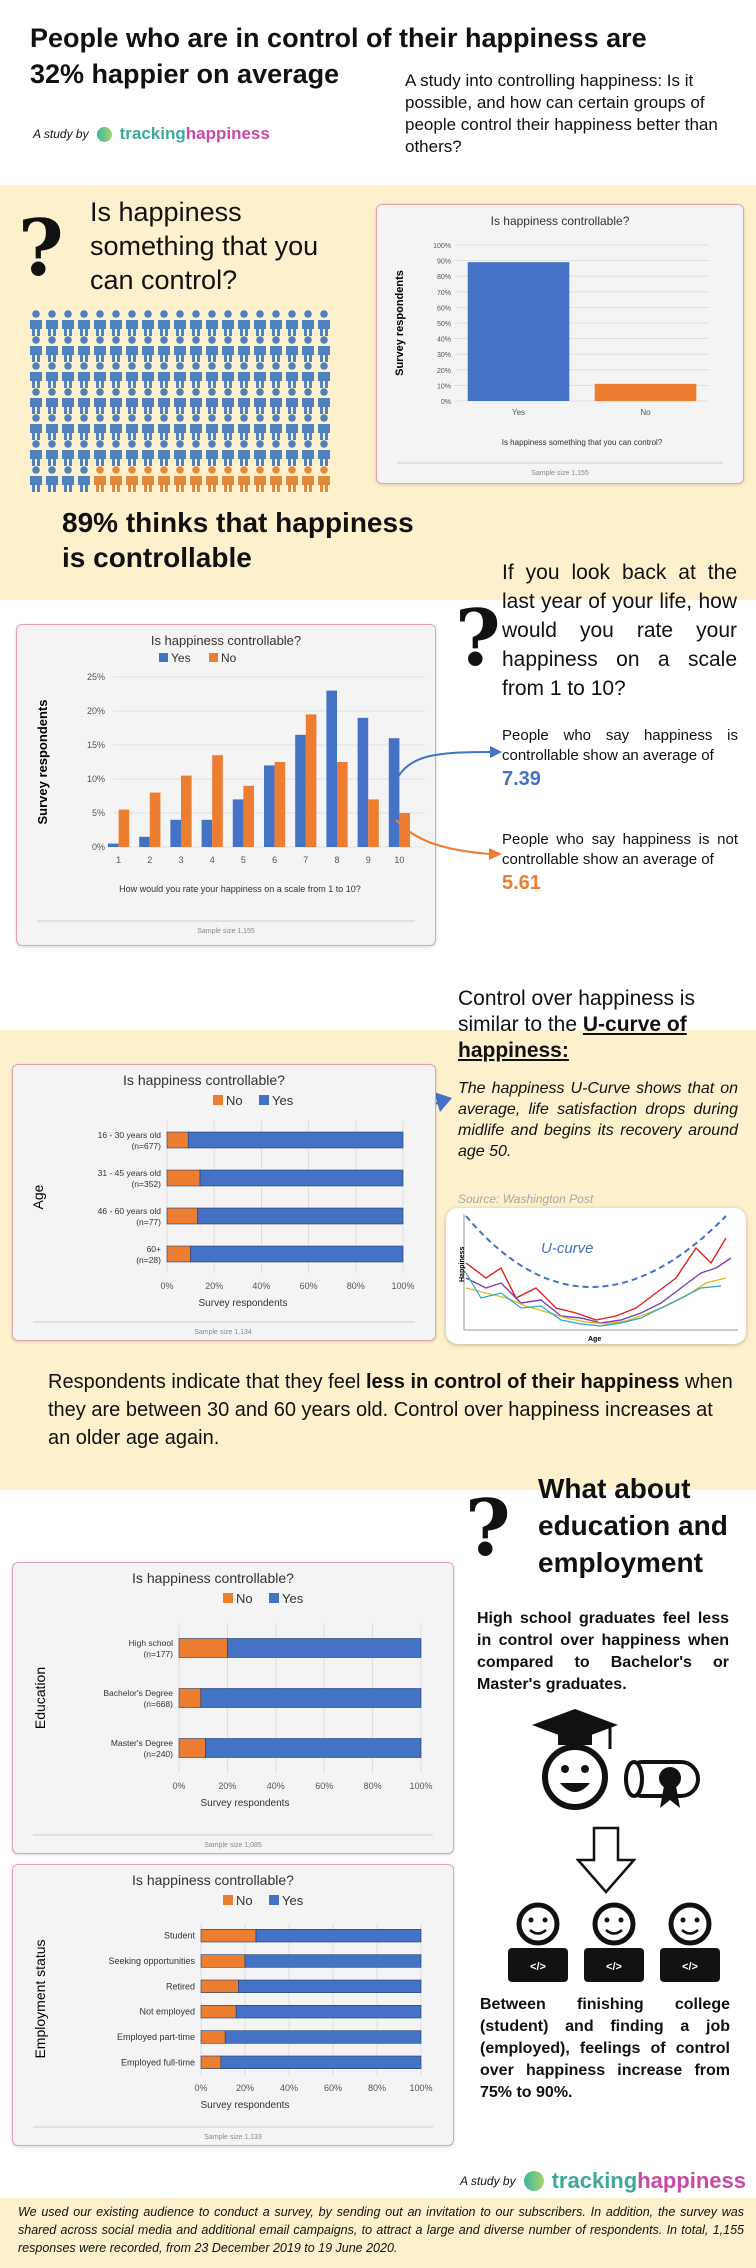  What do you see at coordinates (40, 1998) in the screenshot?
I see `chart5-ylabel: Employment status` at bounding box center [40, 1998].